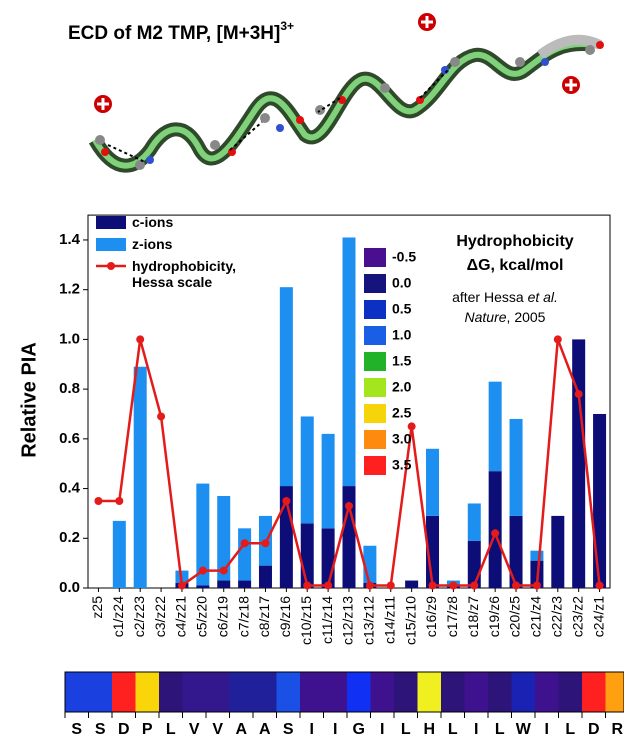  I want to click on citation-part: et al., so click(543, 297).